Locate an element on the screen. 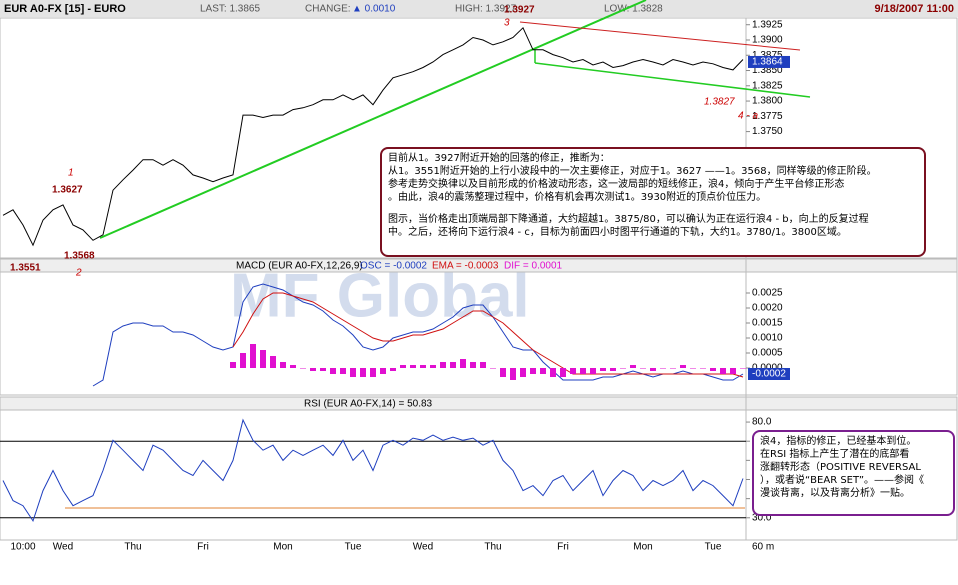 The width and height of the screenshot is (958, 585). y-tick-label: 0.0015 is located at coordinates (767, 323).